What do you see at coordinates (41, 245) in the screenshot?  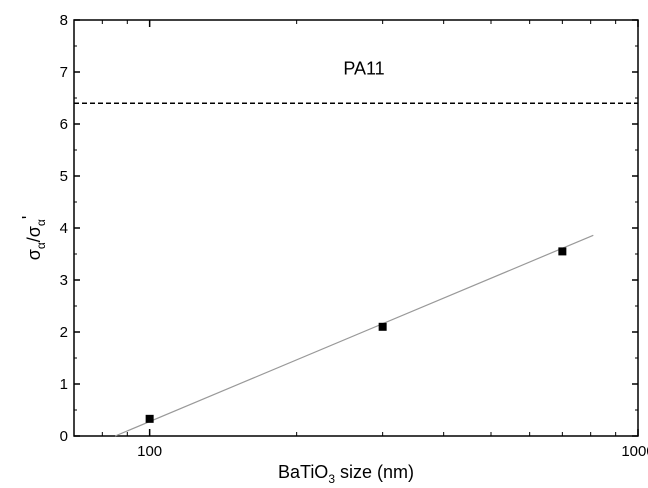 I see `y-axis-subscript-1: α` at bounding box center [41, 245].